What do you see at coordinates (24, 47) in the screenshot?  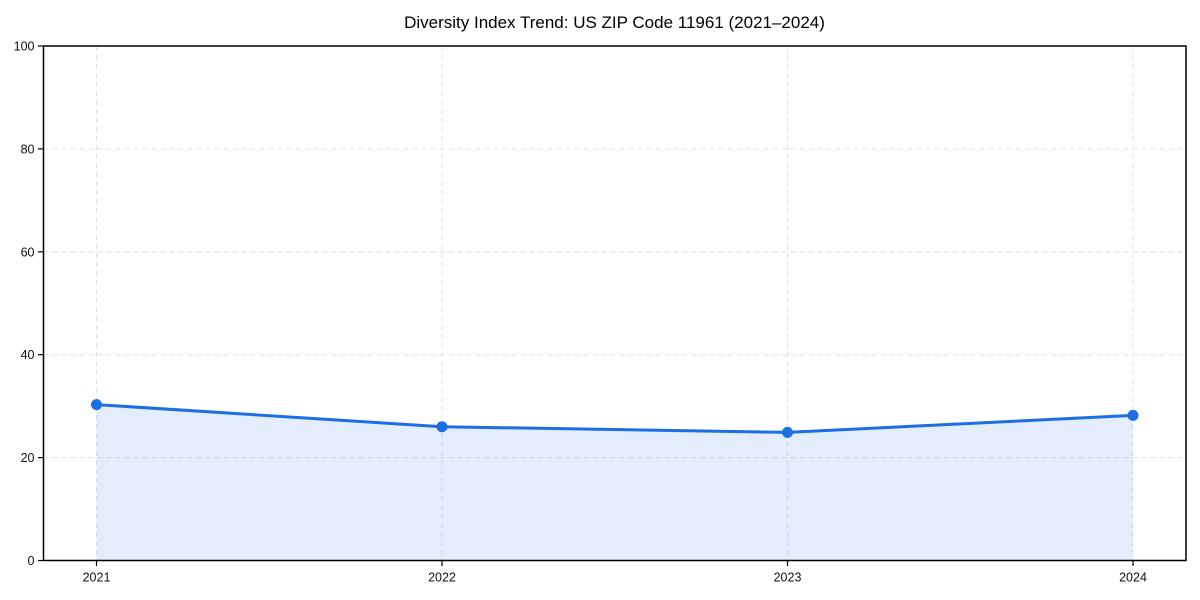 I see `y-tick-label: 100` at bounding box center [24, 47].